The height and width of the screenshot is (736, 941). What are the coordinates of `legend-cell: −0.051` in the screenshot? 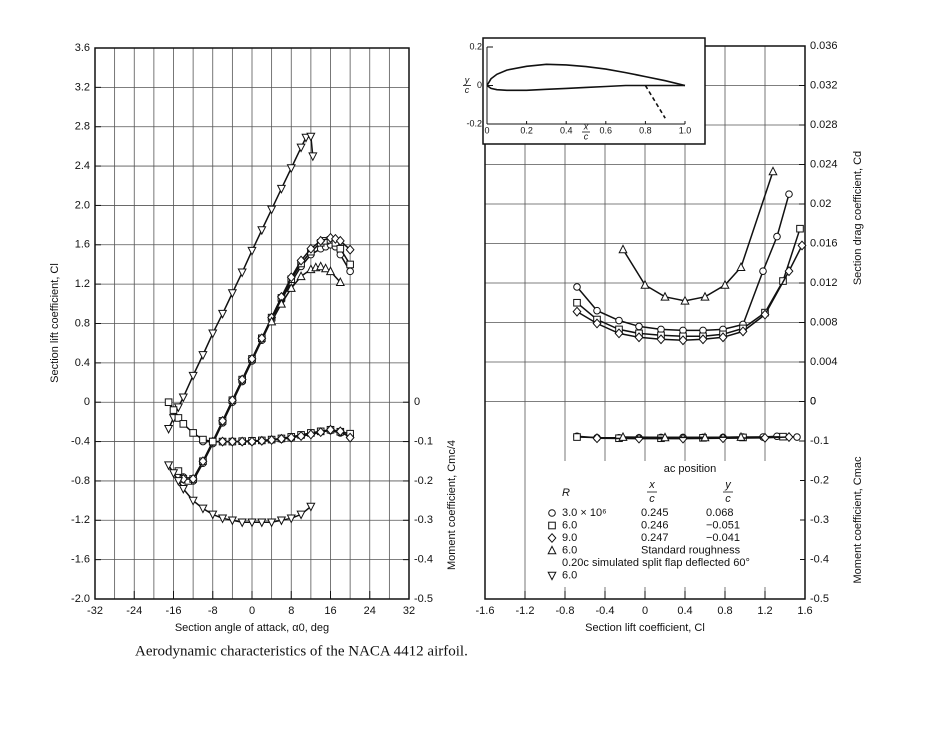 It's located at (723, 525).